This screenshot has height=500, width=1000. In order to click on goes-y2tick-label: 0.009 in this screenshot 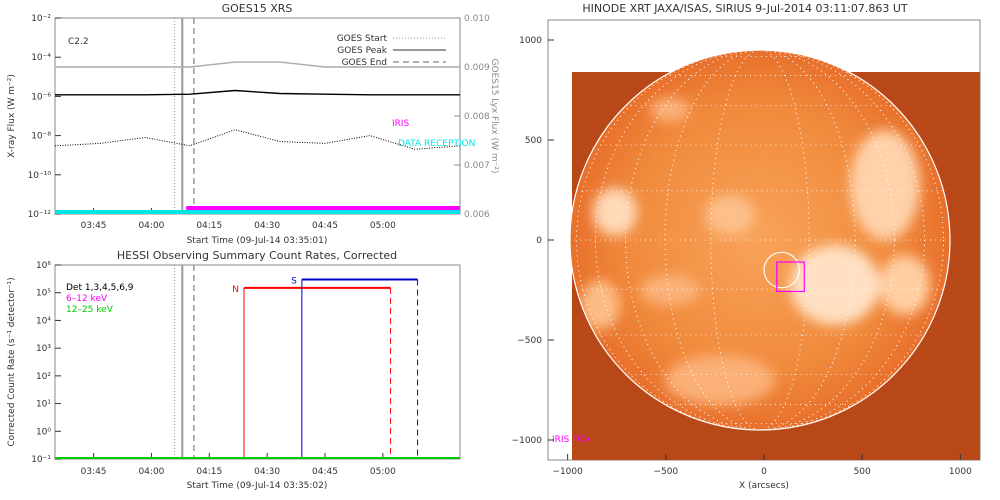, I will do `click(477, 68)`.